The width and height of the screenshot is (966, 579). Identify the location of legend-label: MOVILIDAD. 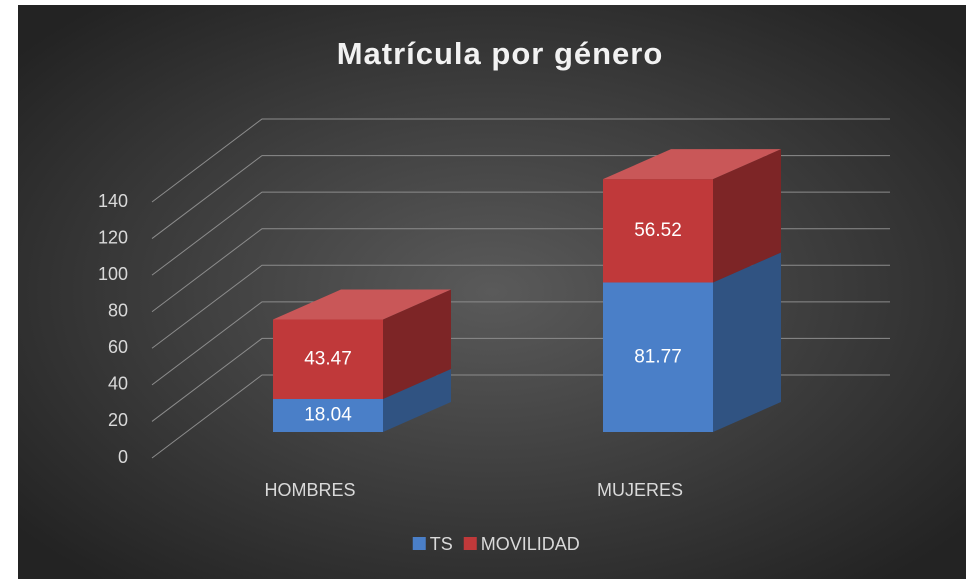
(530, 544).